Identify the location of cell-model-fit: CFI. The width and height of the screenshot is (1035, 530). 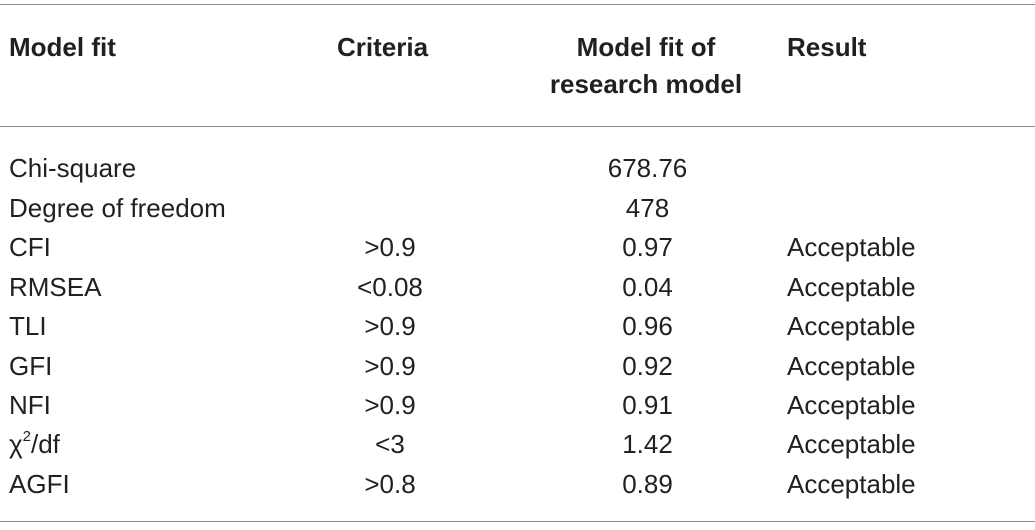
(30, 247).